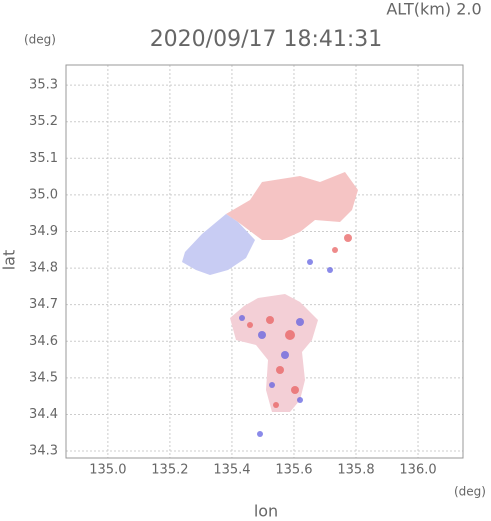 This screenshot has width=491, height=521. What do you see at coordinates (43, 231) in the screenshot?
I see `y-tick-label: 34.9` at bounding box center [43, 231].